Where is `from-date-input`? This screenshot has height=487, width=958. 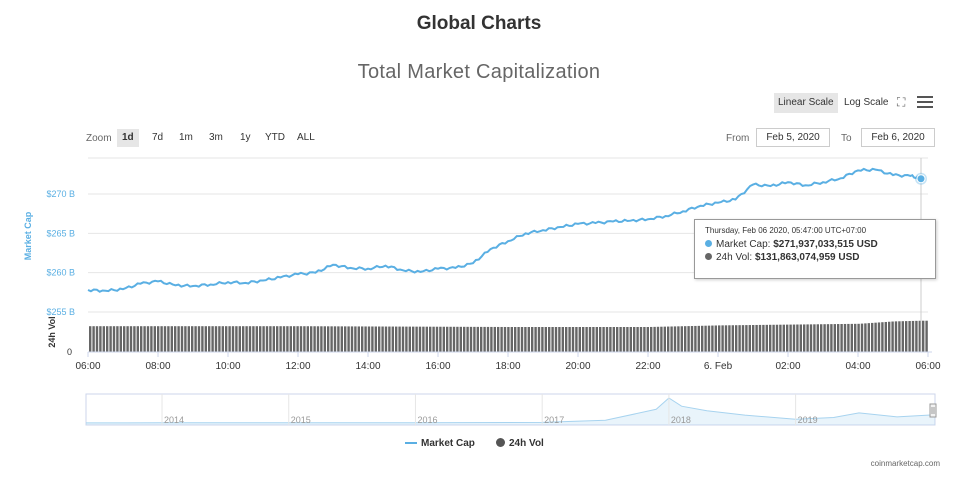
from-date-input is located at coordinates (793, 137).